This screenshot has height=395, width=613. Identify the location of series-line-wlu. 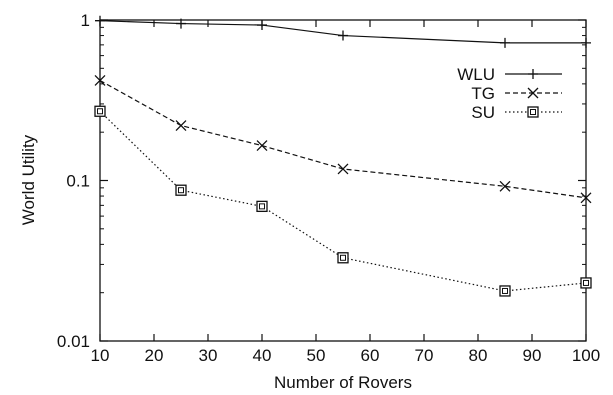
(342, 32).